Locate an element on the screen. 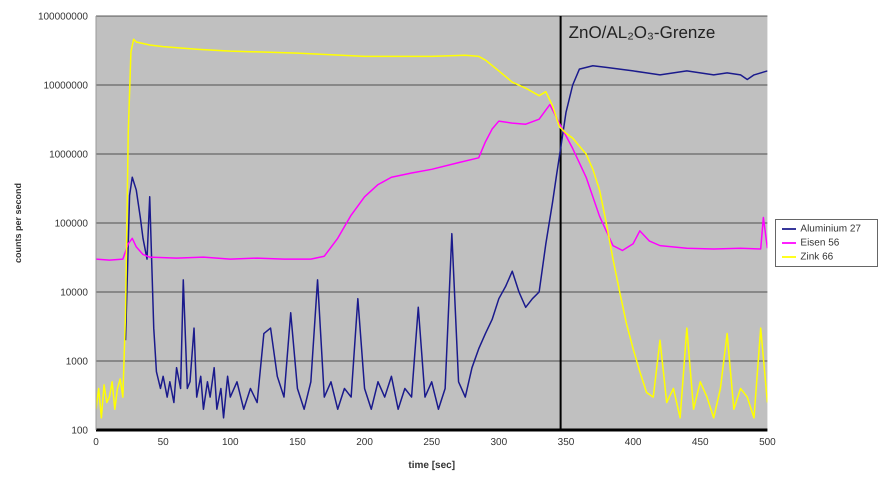 This screenshot has width=887, height=488. x-tick-label: 100 is located at coordinates (231, 442).